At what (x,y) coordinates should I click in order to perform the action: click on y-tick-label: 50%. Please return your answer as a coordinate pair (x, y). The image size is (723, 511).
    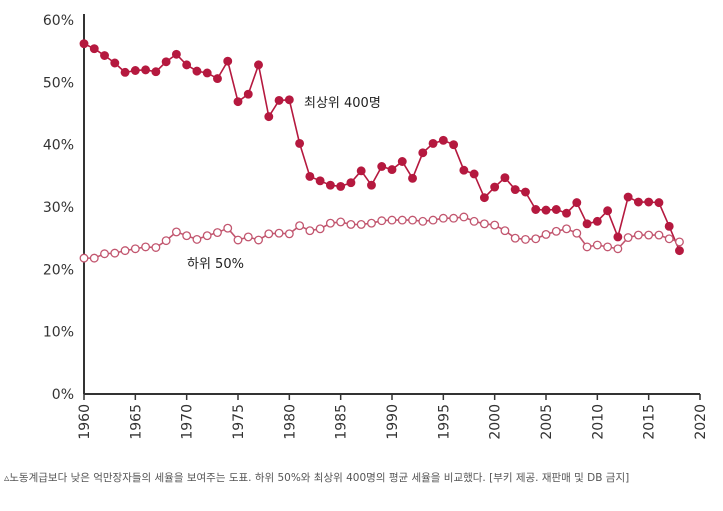
    Looking at the image, I should click on (58, 83).